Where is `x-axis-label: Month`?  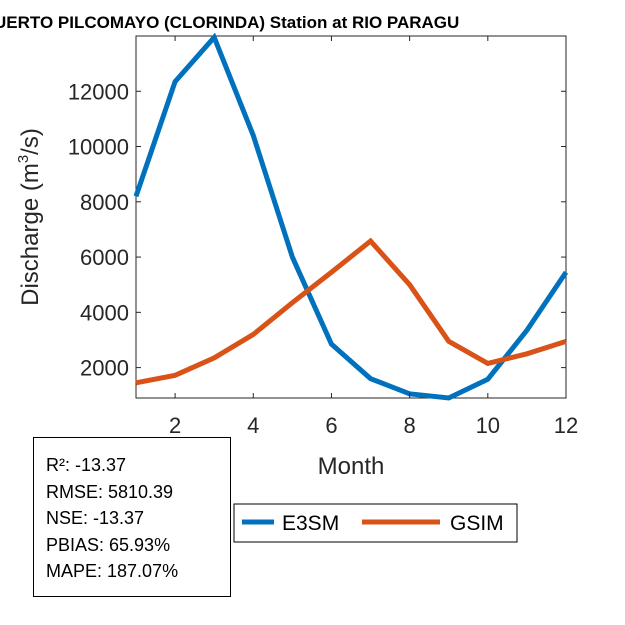 x-axis-label: Month is located at coordinates (351, 466).